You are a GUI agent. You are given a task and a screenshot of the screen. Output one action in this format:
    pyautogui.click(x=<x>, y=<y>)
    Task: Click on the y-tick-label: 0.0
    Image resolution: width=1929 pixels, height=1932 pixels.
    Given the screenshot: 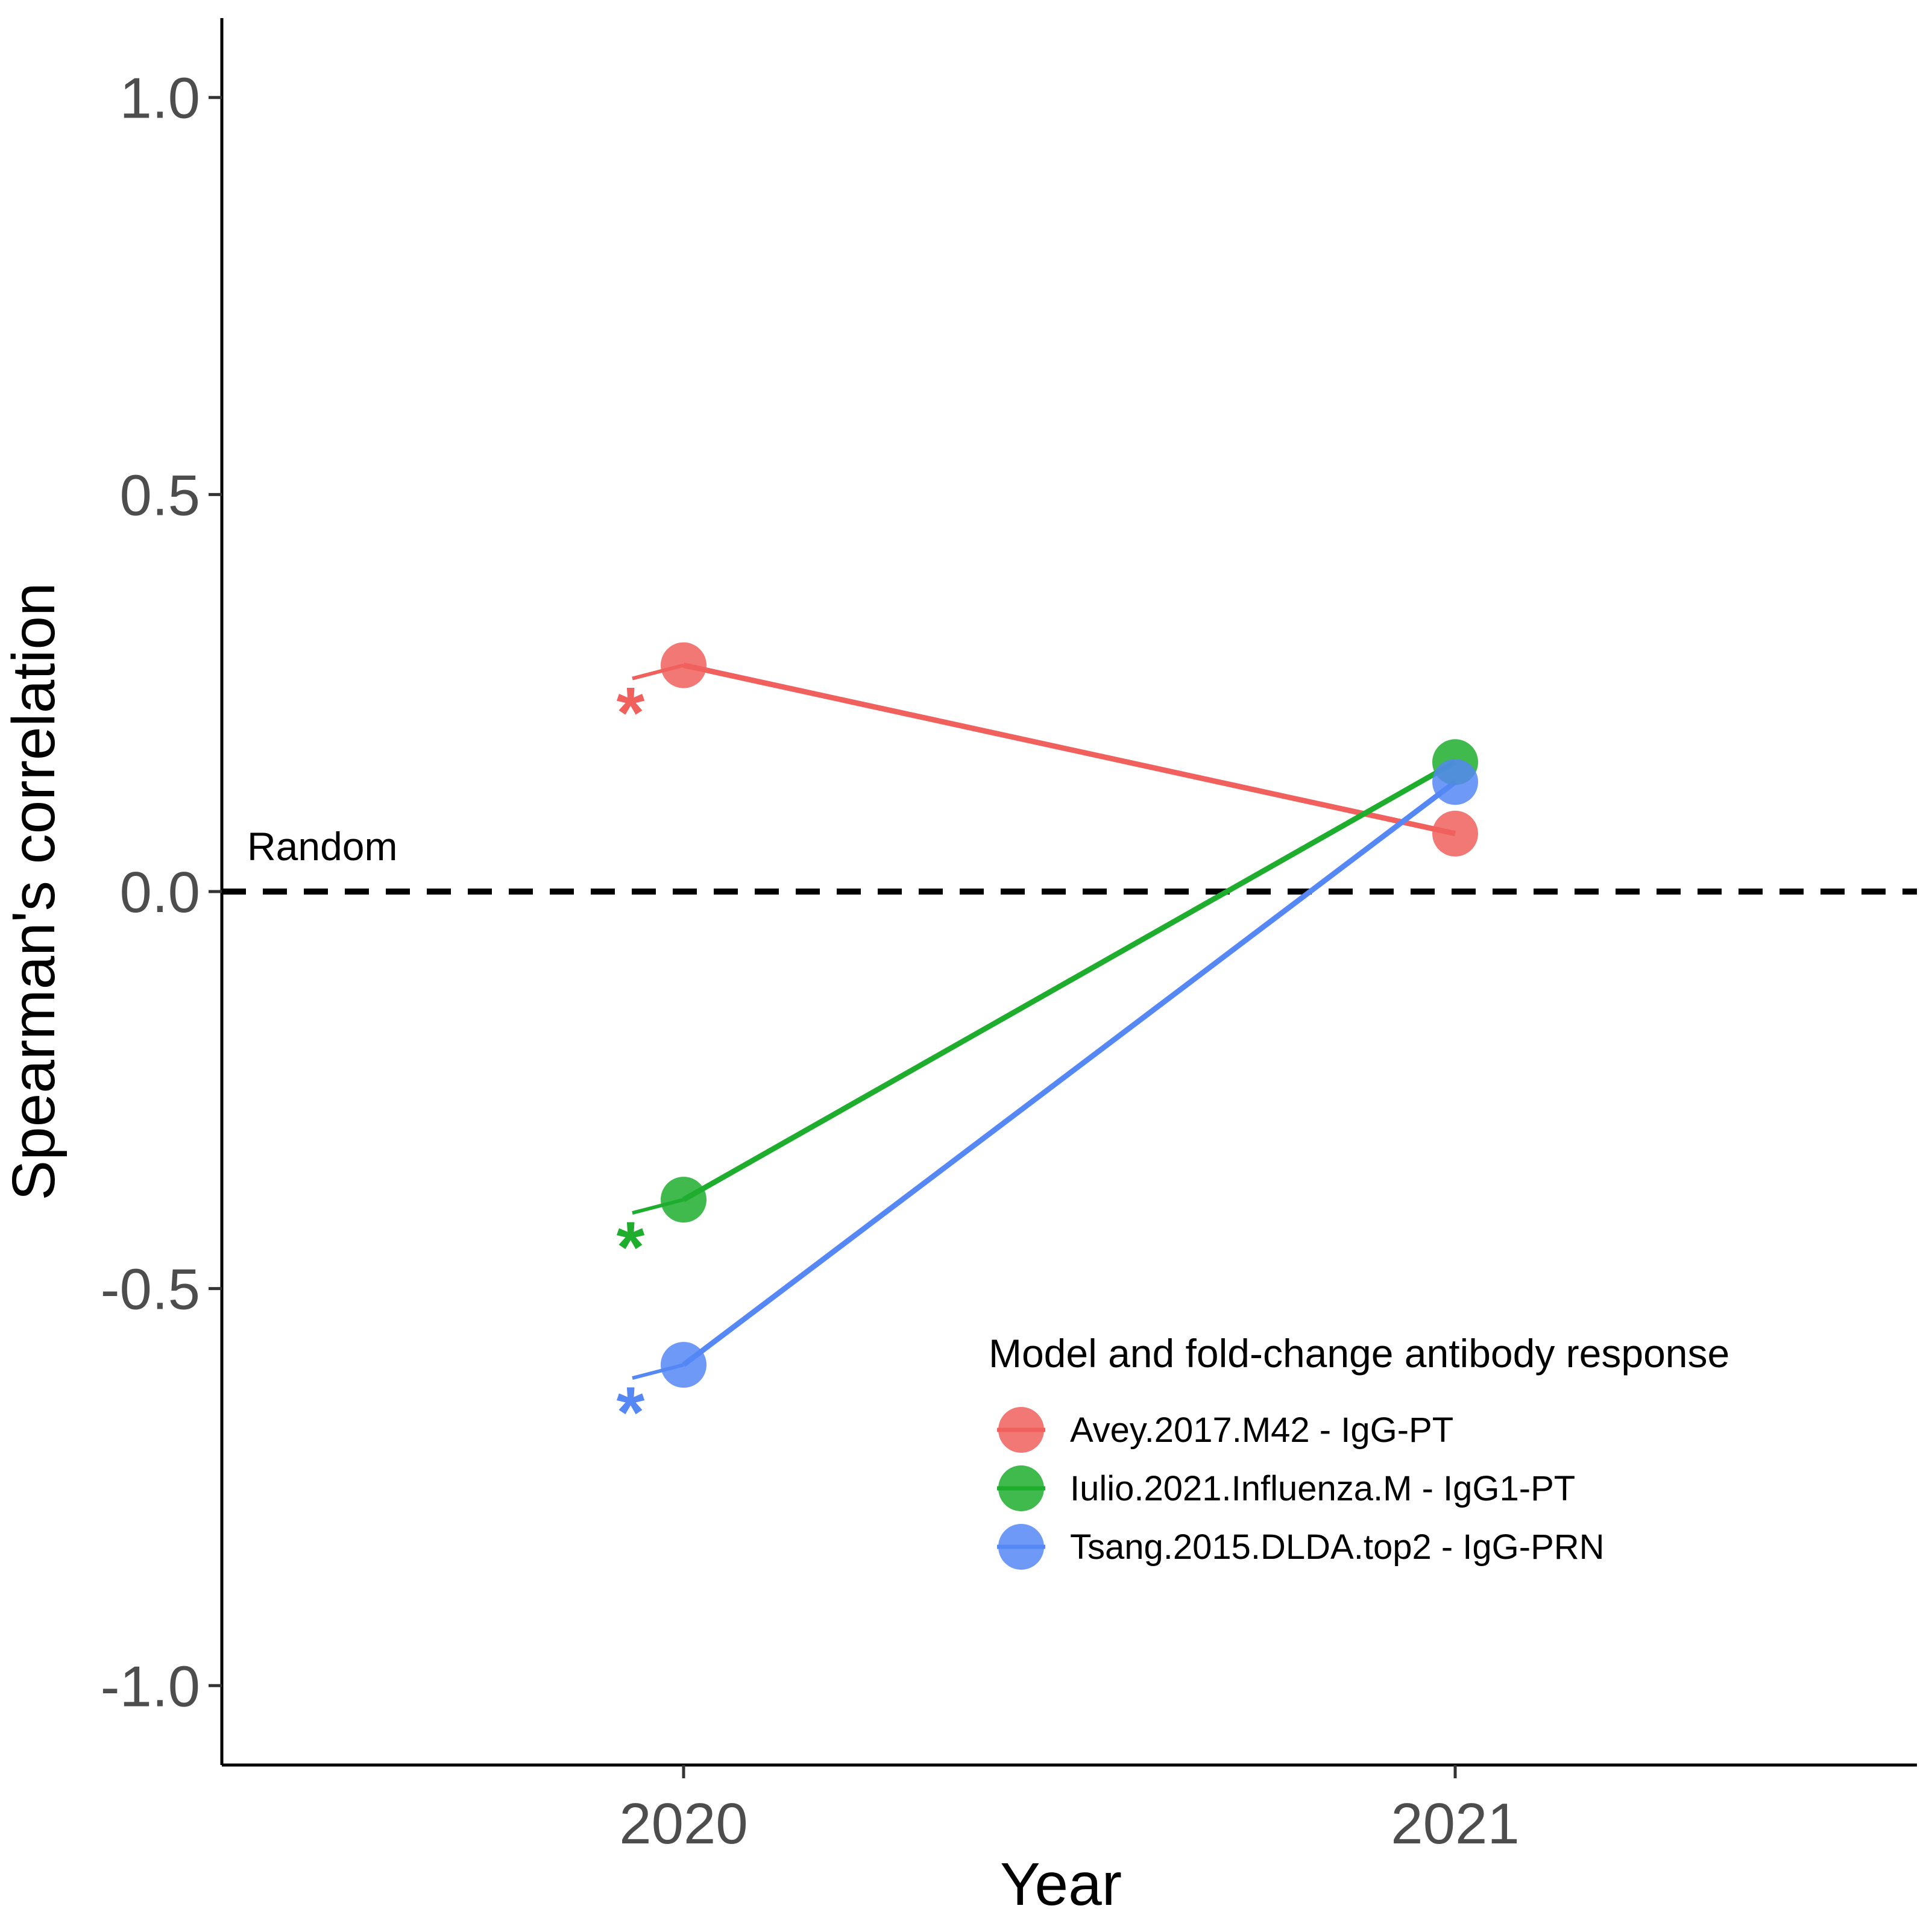 What is the action you would take?
    pyautogui.click(x=160, y=892)
    